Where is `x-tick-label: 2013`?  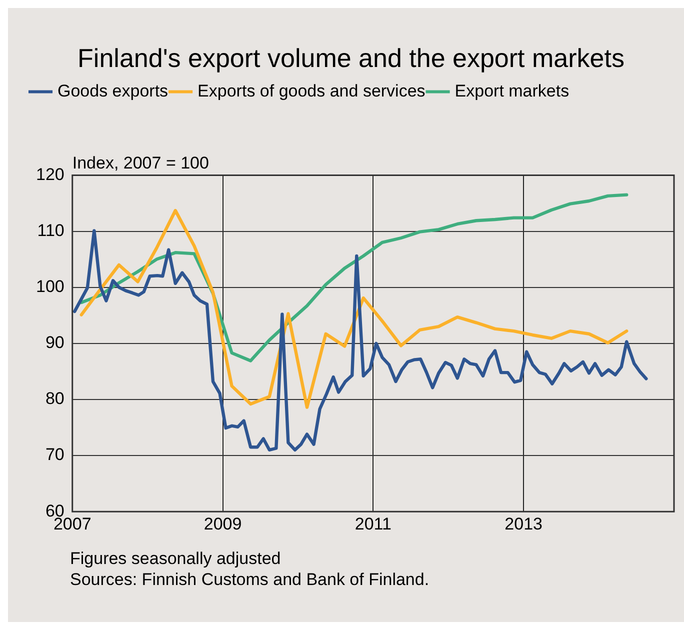
x-tick-label: 2013 is located at coordinates (523, 524).